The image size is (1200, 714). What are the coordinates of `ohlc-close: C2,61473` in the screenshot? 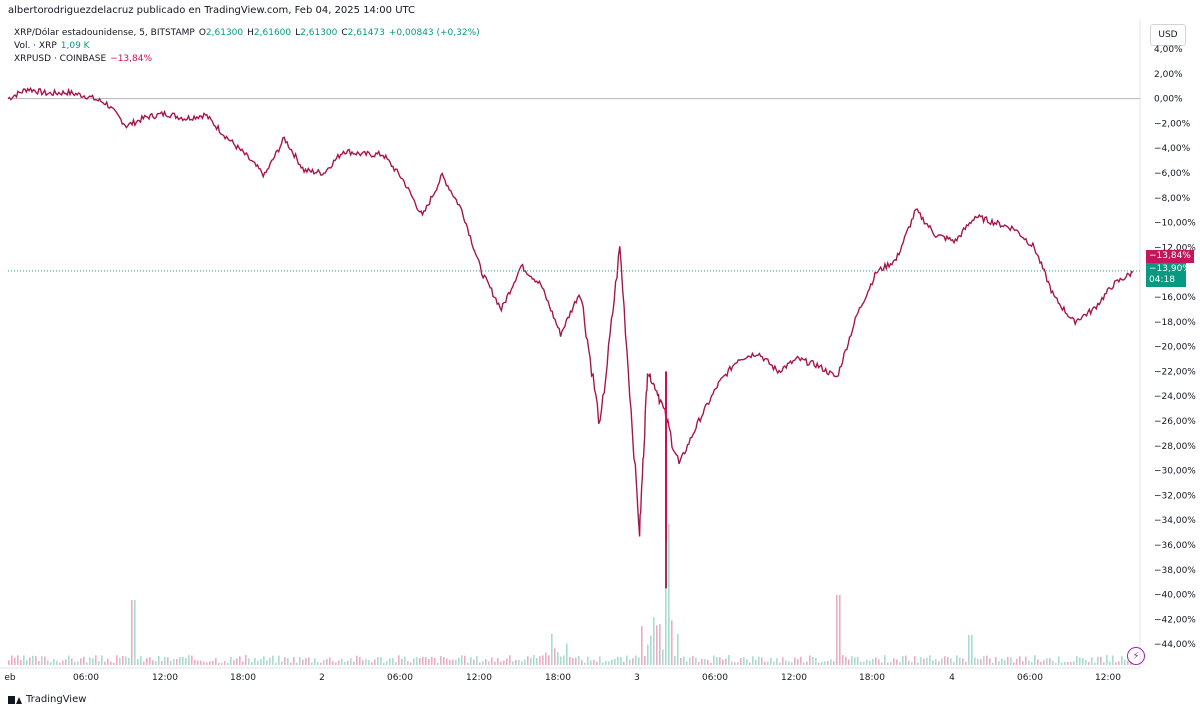 It's located at (363, 33).